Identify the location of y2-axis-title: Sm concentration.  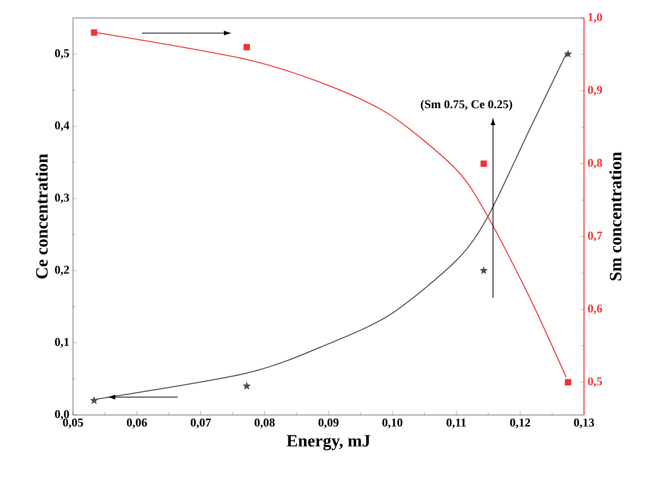
(615, 216).